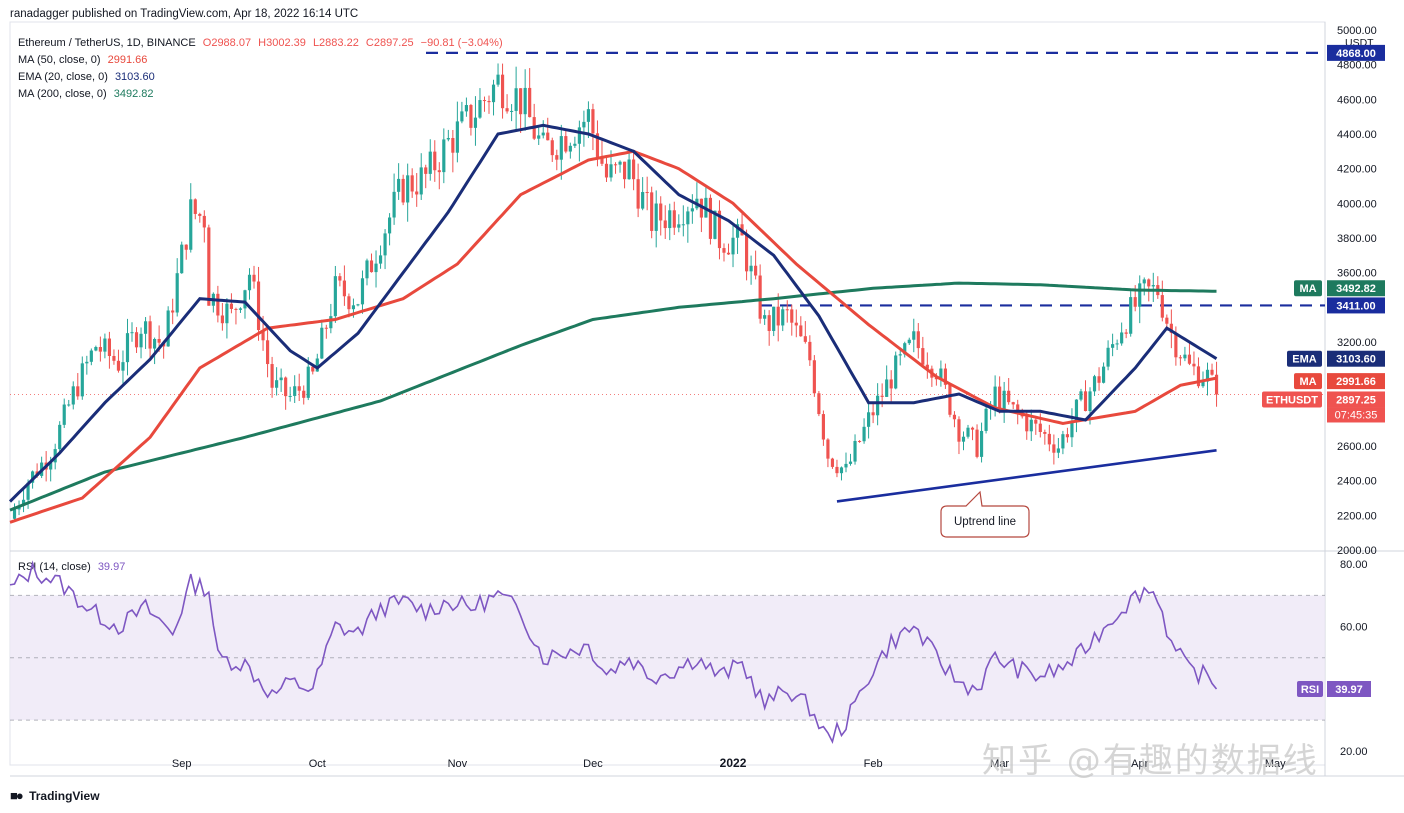  I want to click on ma50-side-tag-label: MA, so click(1307, 382).